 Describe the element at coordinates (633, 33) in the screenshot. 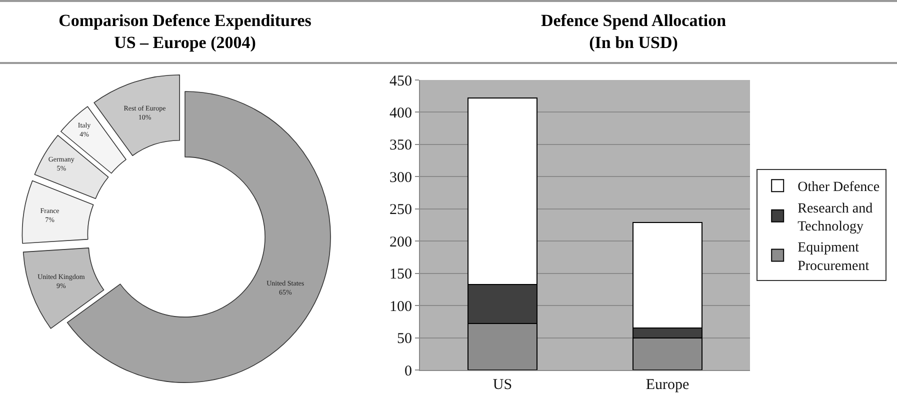

I see `chart-title: Defence Spend Allocation (In bn USD)` at that location.